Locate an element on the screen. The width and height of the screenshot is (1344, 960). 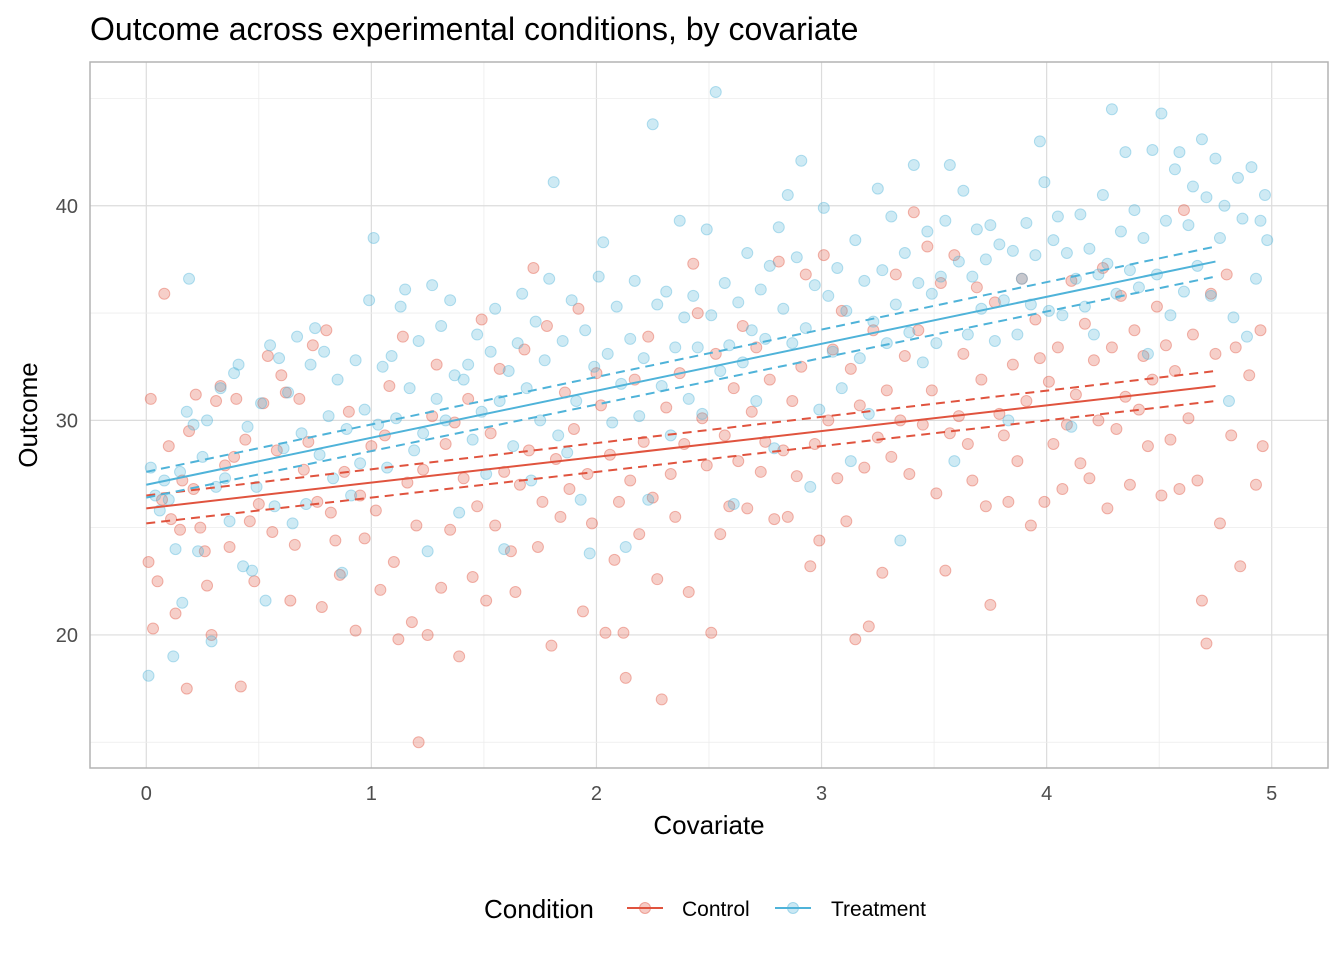
y-tick-label: 30 is located at coordinates (67, 421).